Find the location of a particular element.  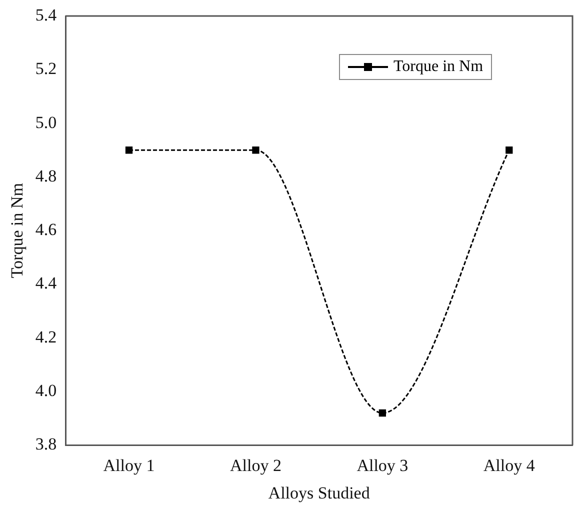

legend-label: Torque in Nm is located at coordinates (439, 67).